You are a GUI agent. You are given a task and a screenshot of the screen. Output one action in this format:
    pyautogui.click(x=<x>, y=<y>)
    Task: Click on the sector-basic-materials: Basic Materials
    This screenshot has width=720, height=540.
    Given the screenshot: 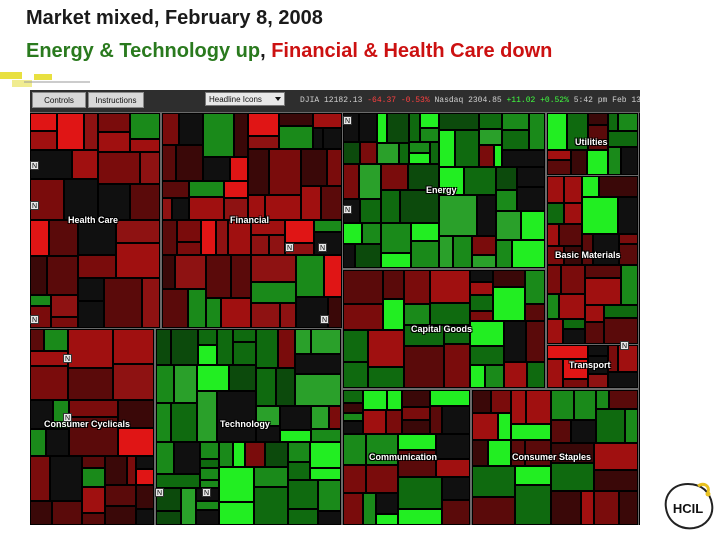 What is the action you would take?
    pyautogui.click(x=592, y=260)
    